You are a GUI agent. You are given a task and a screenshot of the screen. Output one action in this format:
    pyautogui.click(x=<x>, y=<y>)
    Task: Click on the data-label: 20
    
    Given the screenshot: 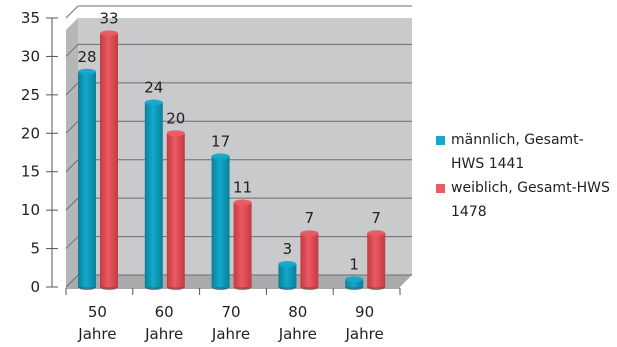 What is the action you would take?
    pyautogui.click(x=175, y=118)
    